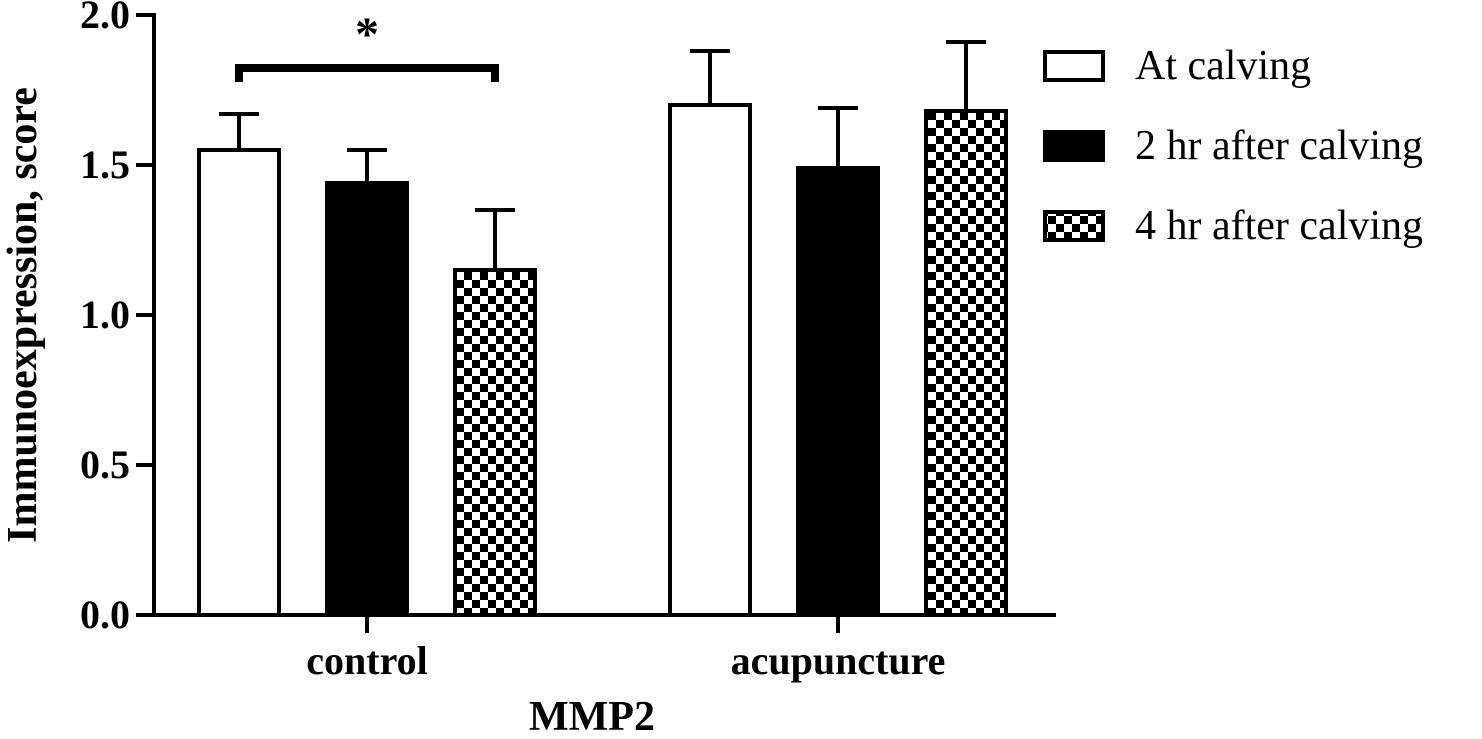  Describe the element at coordinates (105, 464) in the screenshot. I see `y-tick-label: 0.5` at that location.